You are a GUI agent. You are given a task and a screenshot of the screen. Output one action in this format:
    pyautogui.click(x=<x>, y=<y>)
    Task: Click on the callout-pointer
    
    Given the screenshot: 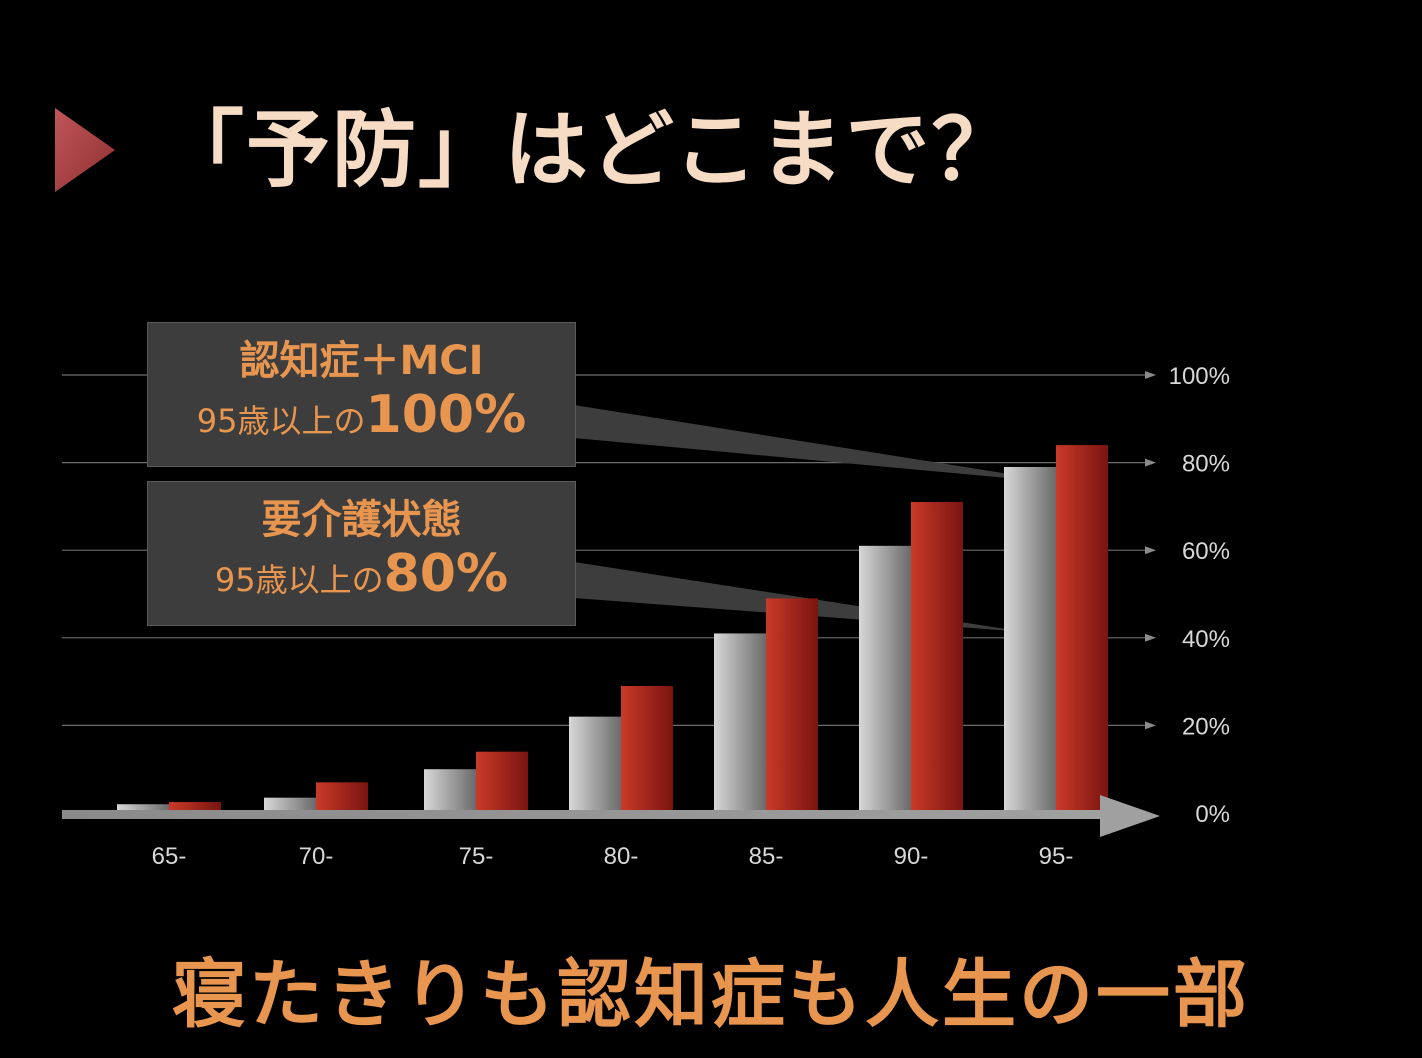 What is the action you would take?
    pyautogui.click(x=823, y=444)
    